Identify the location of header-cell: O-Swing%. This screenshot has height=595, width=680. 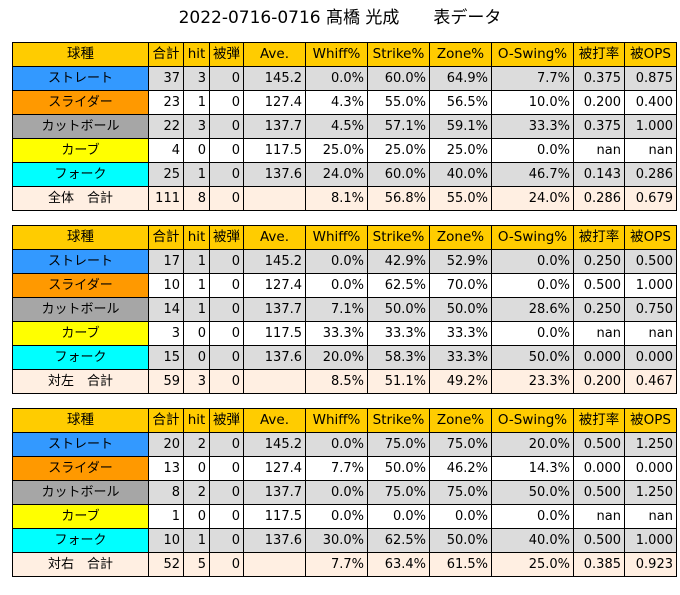
(532, 420).